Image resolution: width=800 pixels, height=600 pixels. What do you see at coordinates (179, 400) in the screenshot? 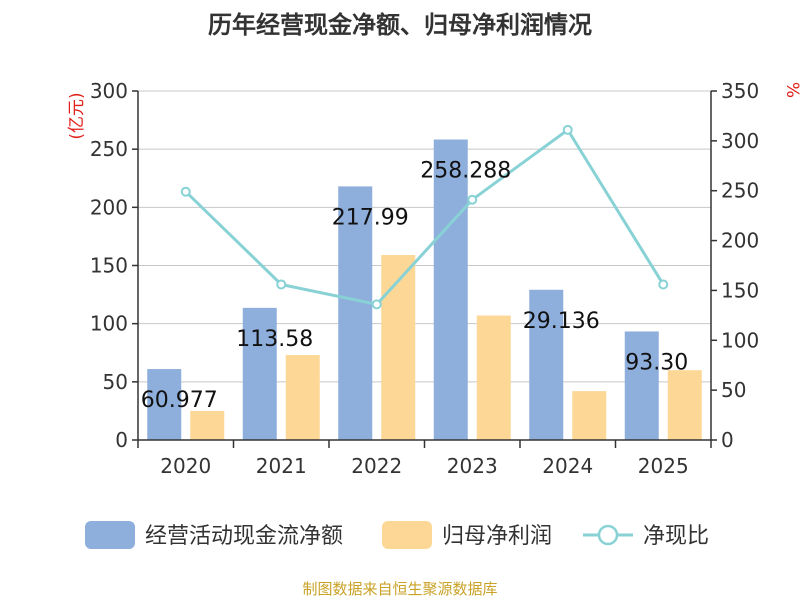
I see `data-label-cashflow: 60.977` at bounding box center [179, 400].